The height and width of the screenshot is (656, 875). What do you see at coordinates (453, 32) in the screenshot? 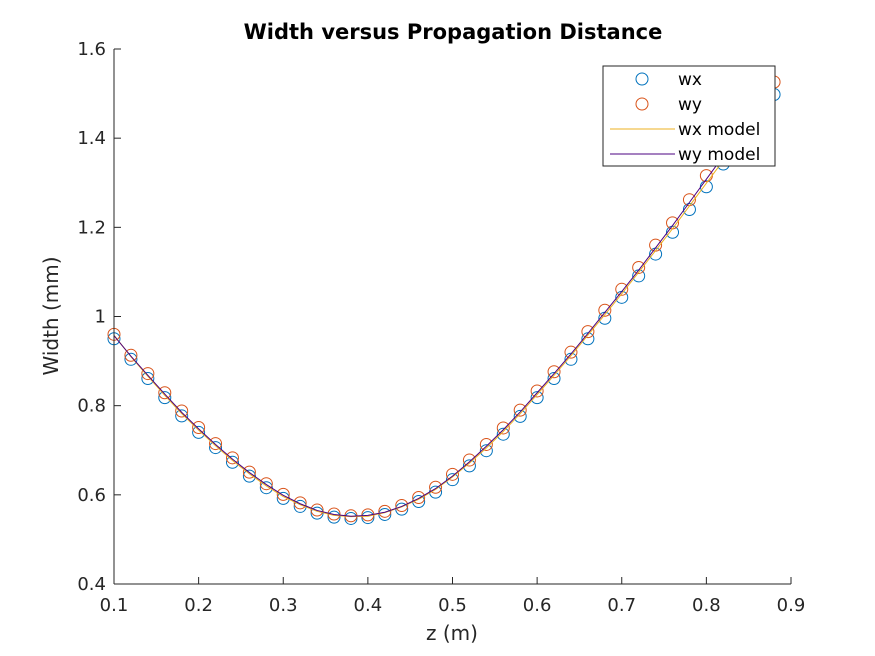
I see `chart-title: Width versus Propagation Distance` at bounding box center [453, 32].